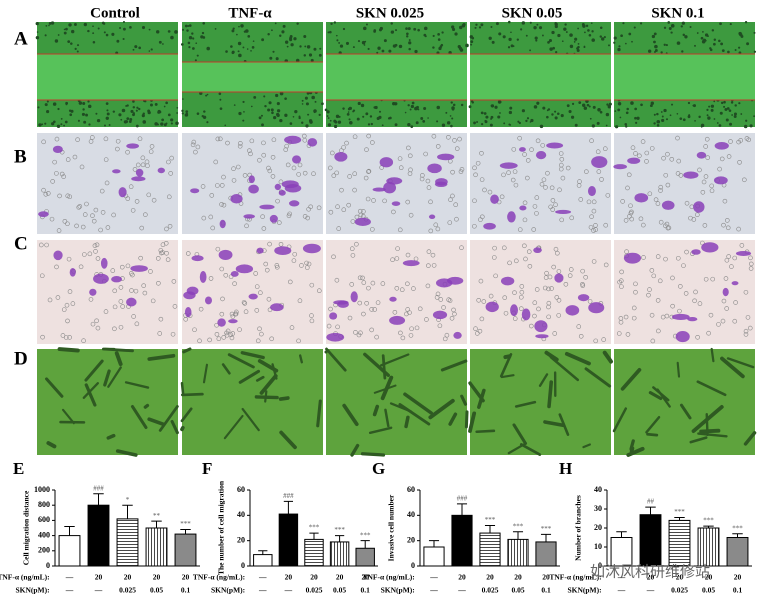 Image resolution: width=769 pixels, height=607 pixels. Describe the element at coordinates (185, 550) in the screenshot. I see `bar` at that location.